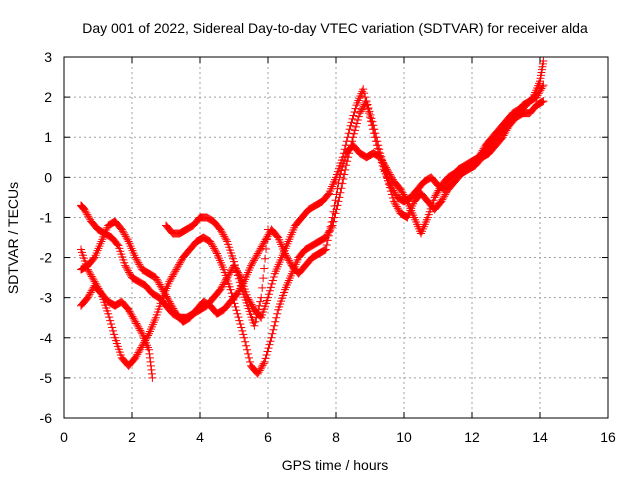 This screenshot has height=480, width=640. I want to click on y-tick-label: -4, so click(46, 338).